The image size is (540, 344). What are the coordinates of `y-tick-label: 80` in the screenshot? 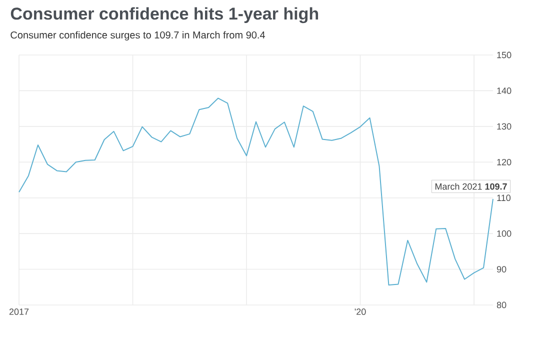 It's located at (501, 305).